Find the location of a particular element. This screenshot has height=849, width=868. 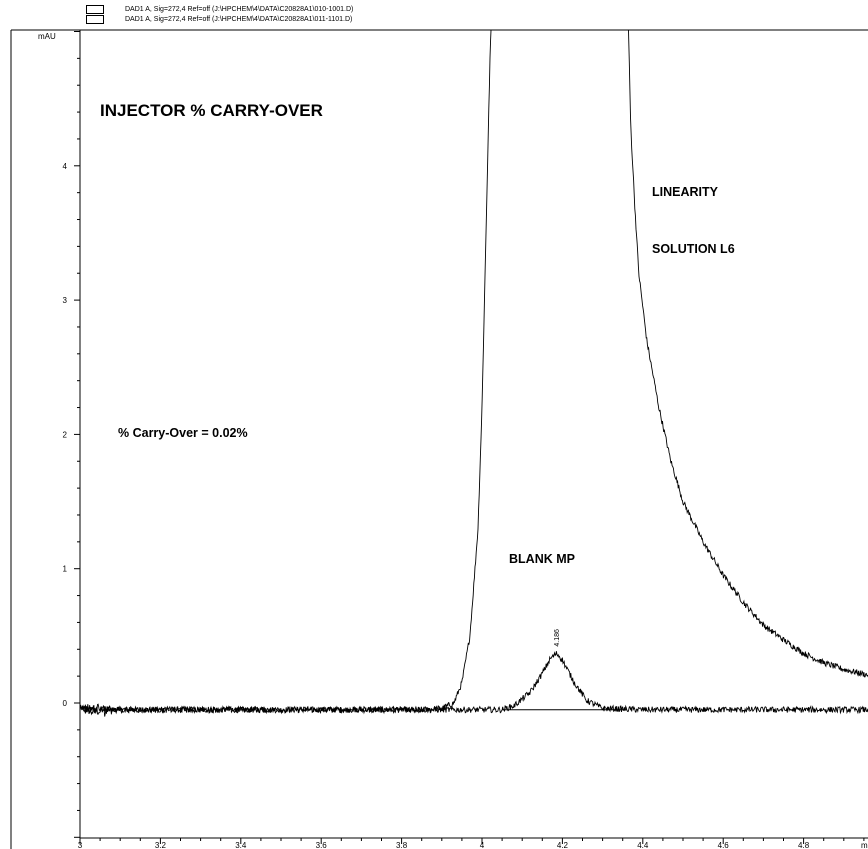

x-tick-label: 4.6 is located at coordinates (724, 845).